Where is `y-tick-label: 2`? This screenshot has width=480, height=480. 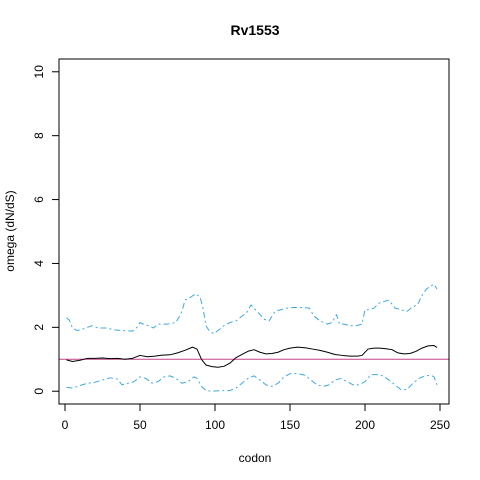 y-tick-label: 2 is located at coordinates (39, 327).